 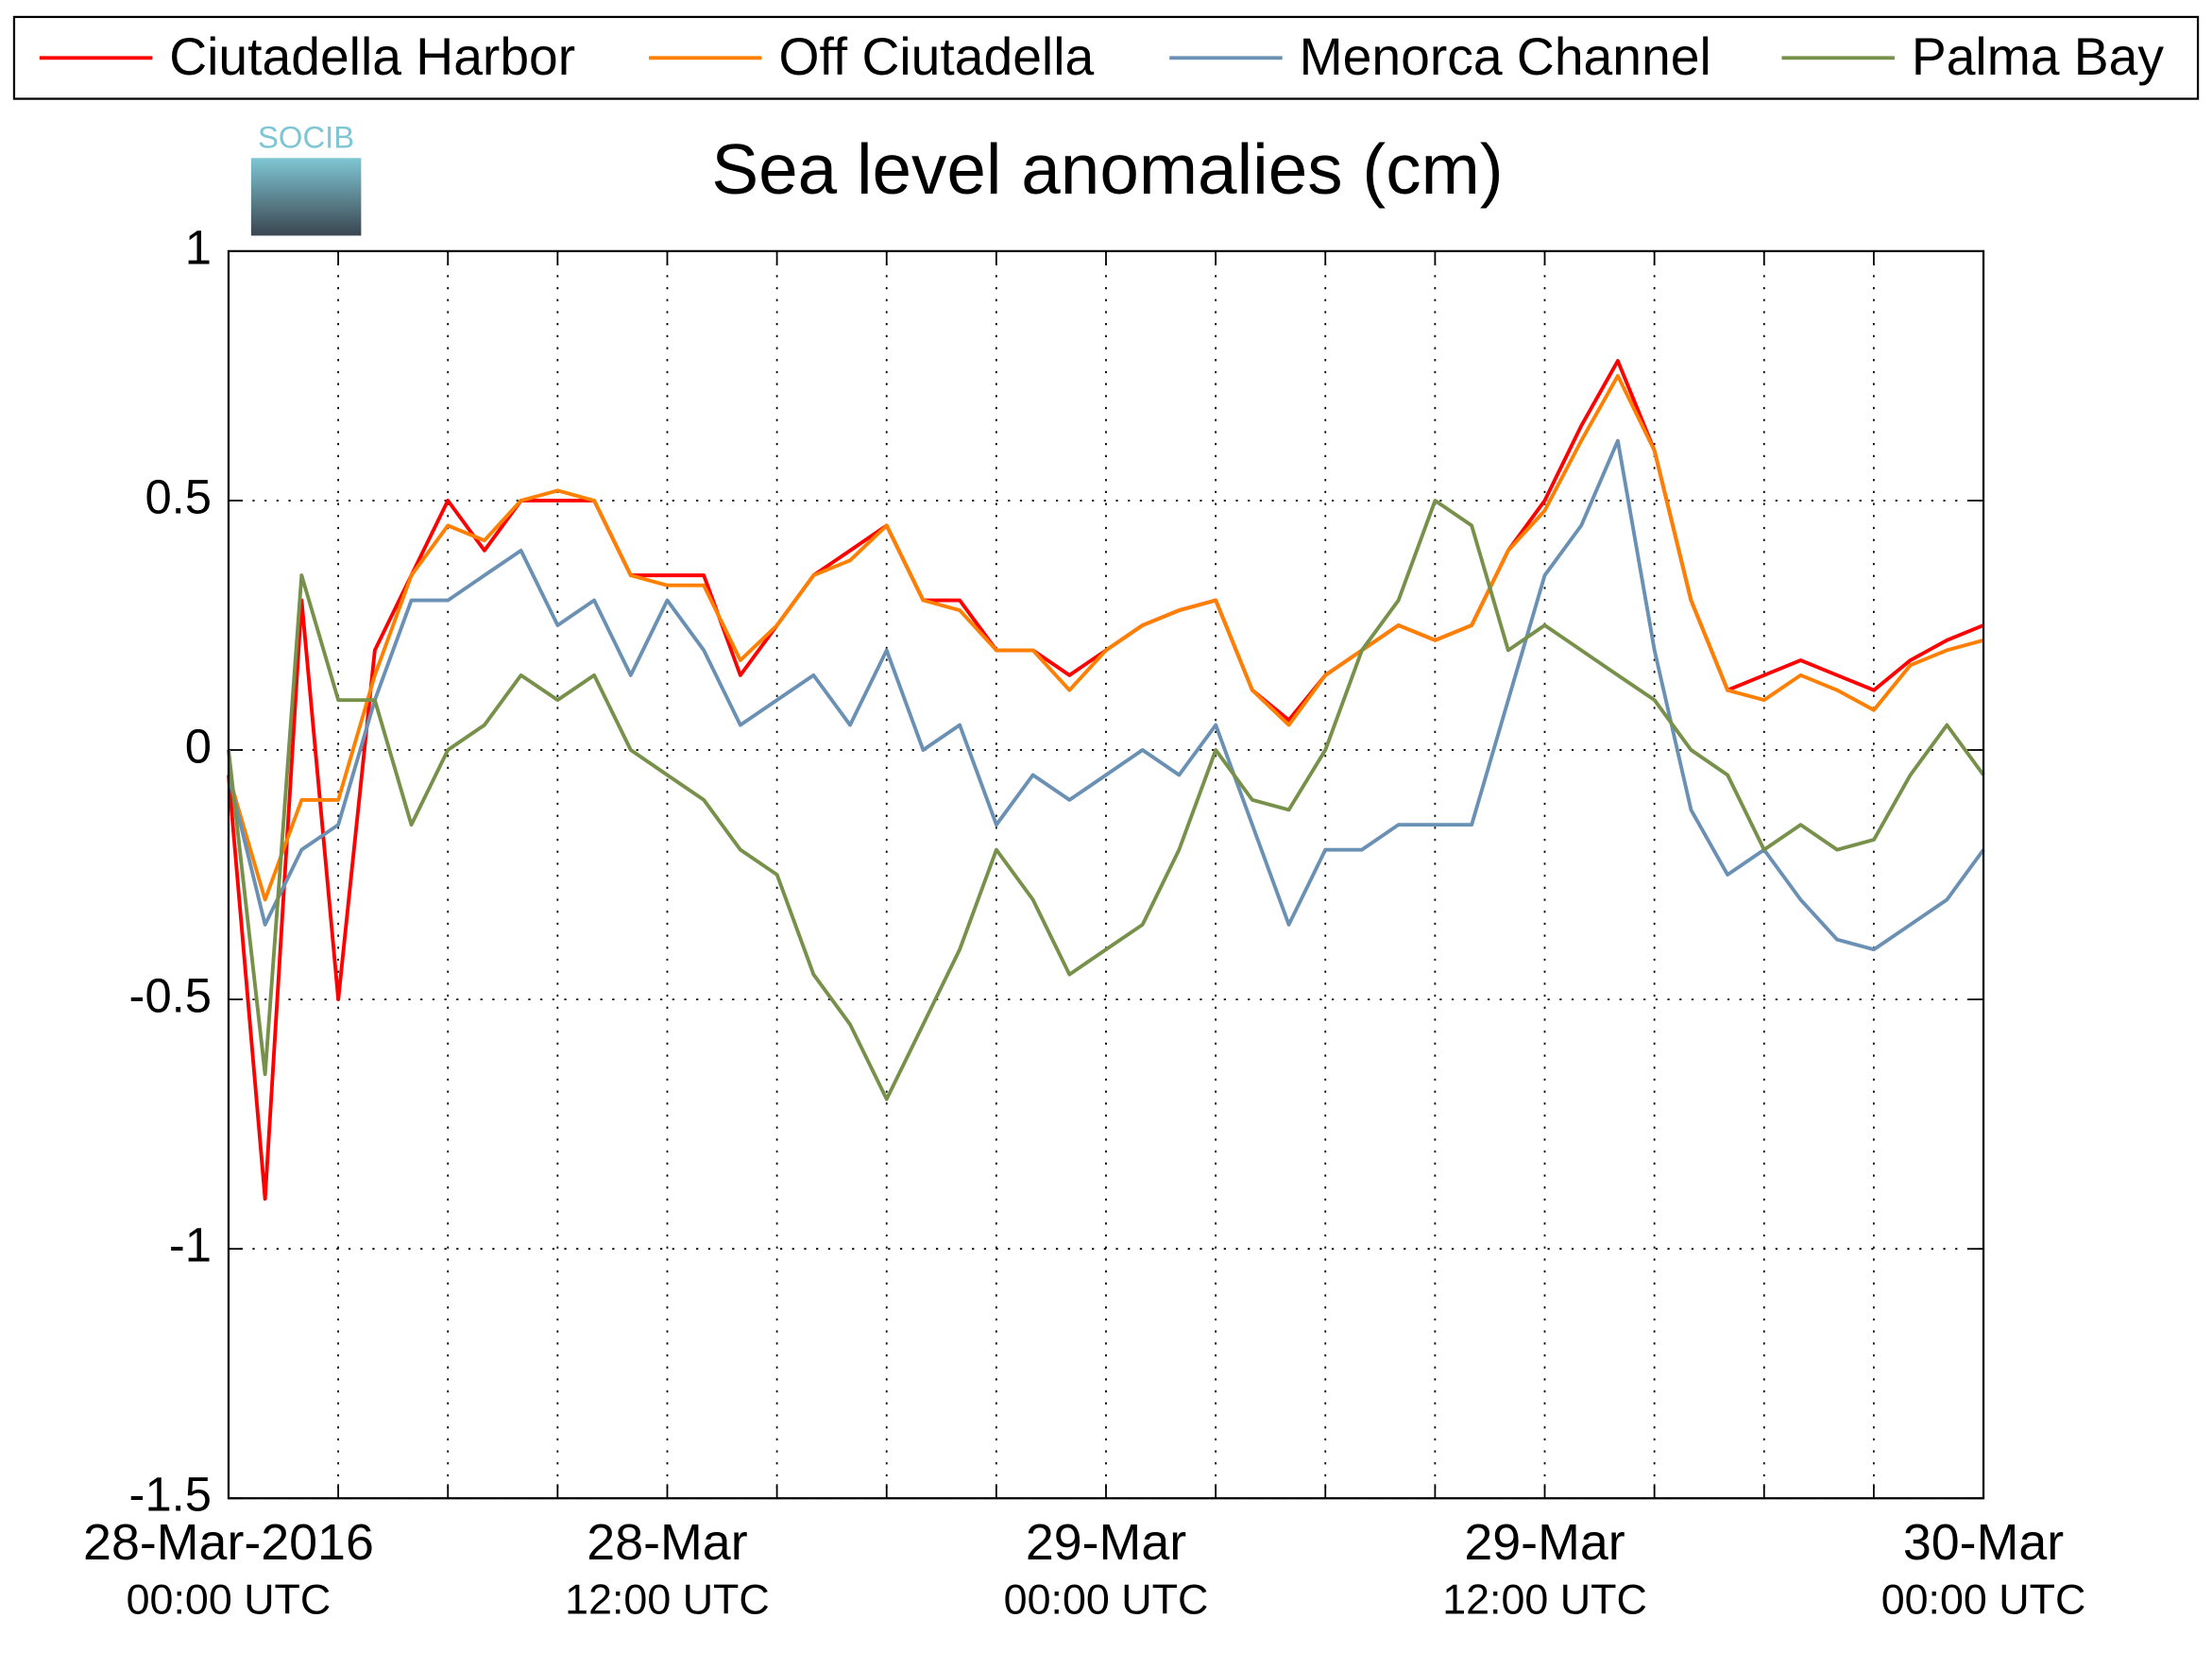 I want to click on logo-text: SOCIB, so click(x=306, y=138).